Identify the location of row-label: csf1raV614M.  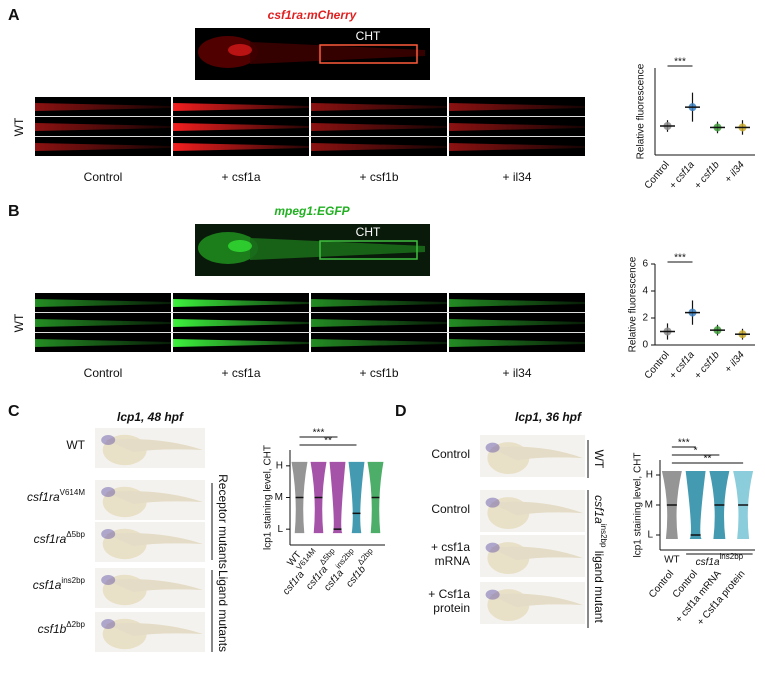
(56, 496).